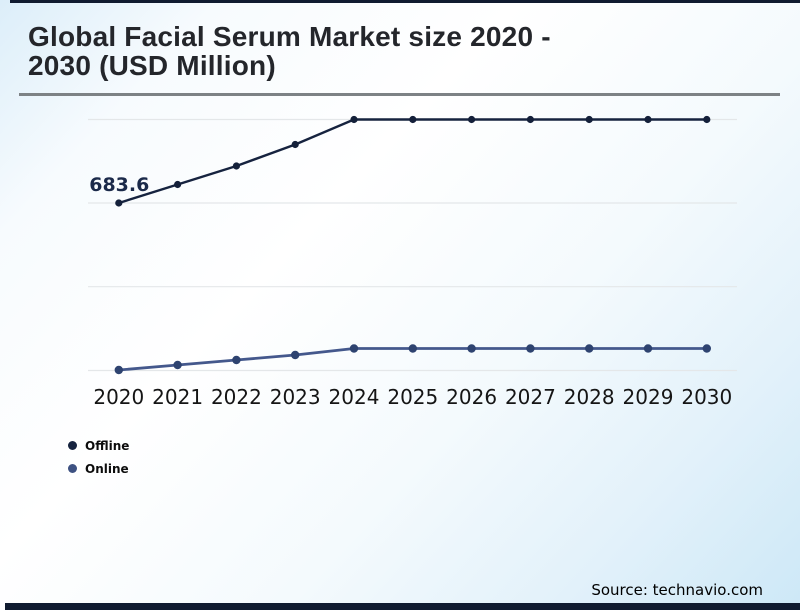  What do you see at coordinates (677, 590) in the screenshot?
I see `source-attribution: Source: technavio.com` at bounding box center [677, 590].